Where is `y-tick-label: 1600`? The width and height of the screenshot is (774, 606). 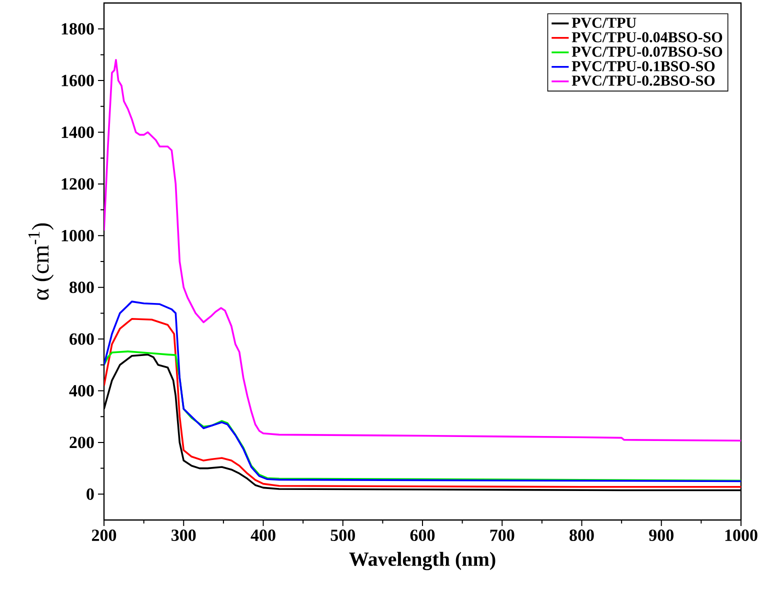 y-tick-label: 1600 is located at coordinates (78, 80).